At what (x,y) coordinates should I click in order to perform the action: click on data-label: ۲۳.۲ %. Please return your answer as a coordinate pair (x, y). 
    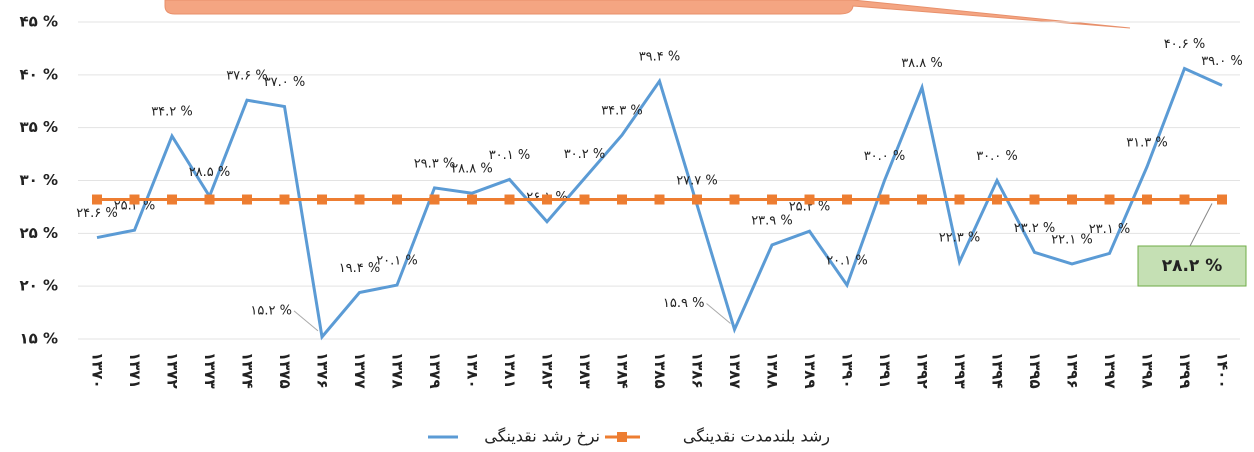
    Looking at the image, I should click on (1035, 228).